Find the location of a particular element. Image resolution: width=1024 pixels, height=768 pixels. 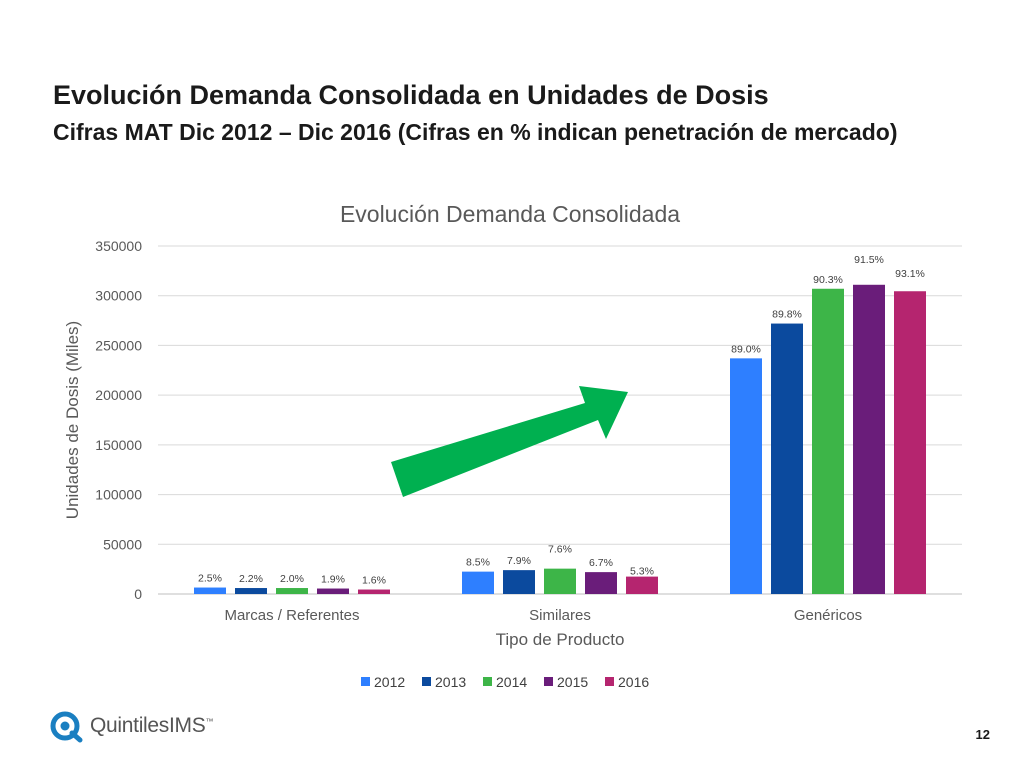

logo-text: QuintilesIMS is located at coordinates (148, 725).